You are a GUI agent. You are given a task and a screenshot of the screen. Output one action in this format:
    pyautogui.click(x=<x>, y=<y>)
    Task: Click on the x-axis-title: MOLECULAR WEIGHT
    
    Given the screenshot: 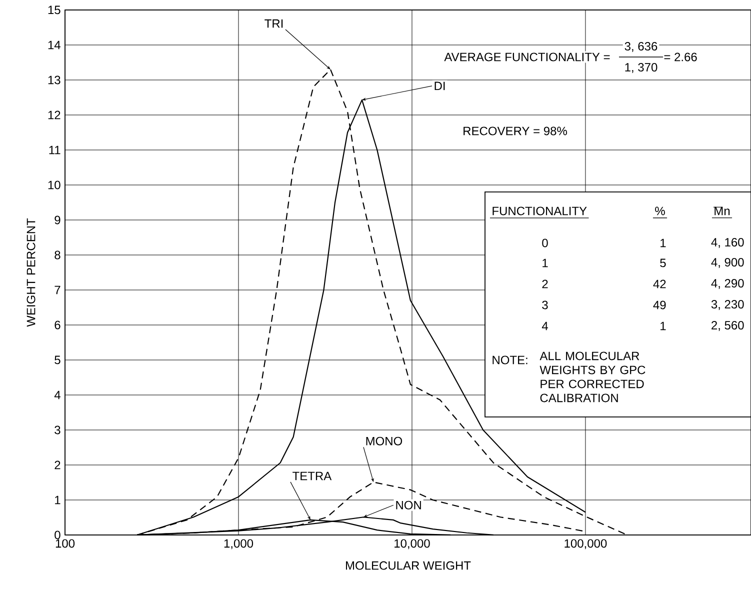 What is the action you would take?
    pyautogui.click(x=408, y=565)
    